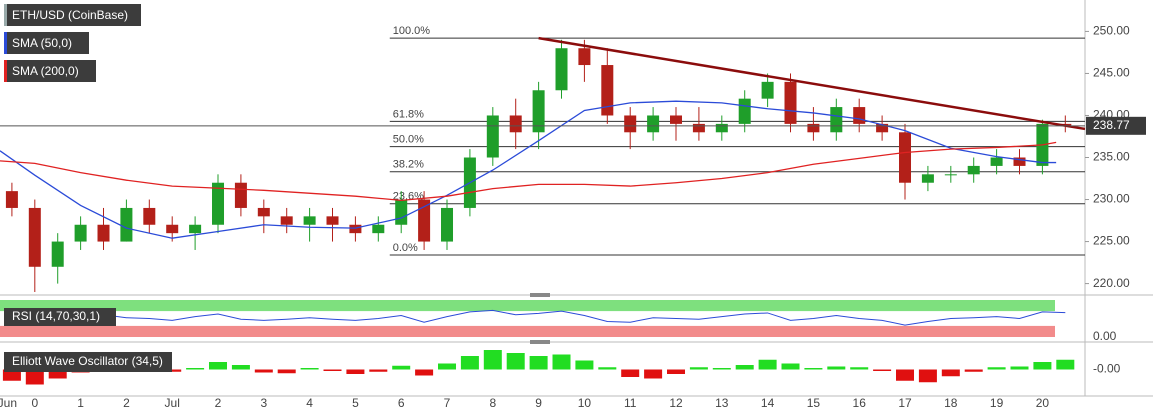  Describe the element at coordinates (768, 403) in the screenshot. I see `x-tick-label: 14` at that location.